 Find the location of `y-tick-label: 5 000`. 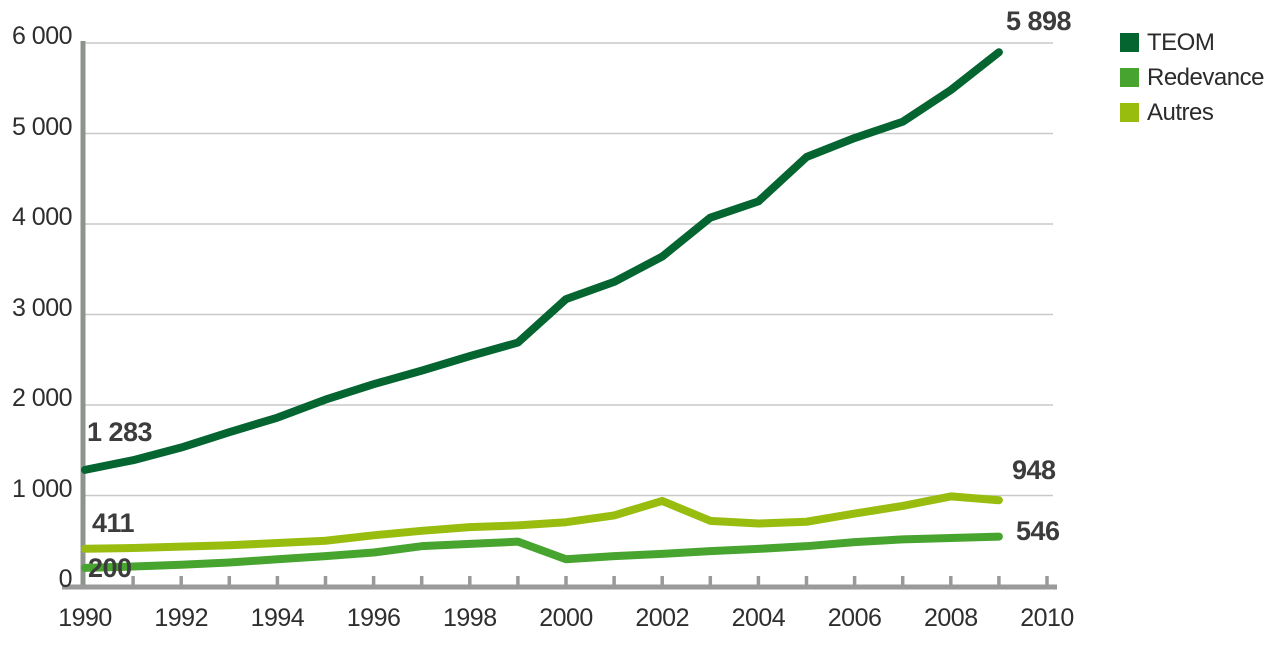

y-tick-label: 5 000 is located at coordinates (42, 126).